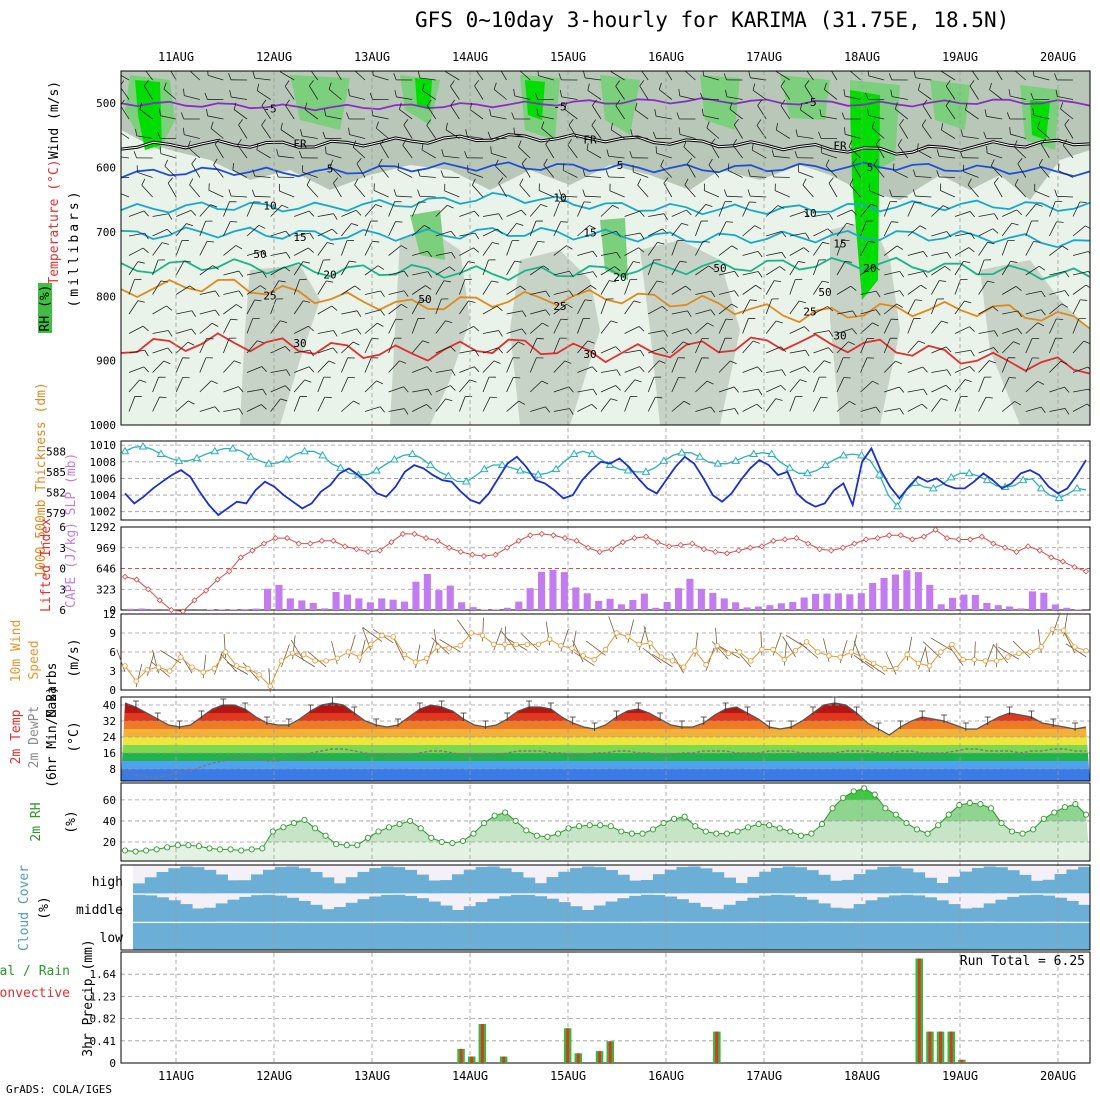 The height and width of the screenshot is (1100, 1100). What do you see at coordinates (956, 655) in the screenshot?
I see `wind10m-barb` at bounding box center [956, 655].